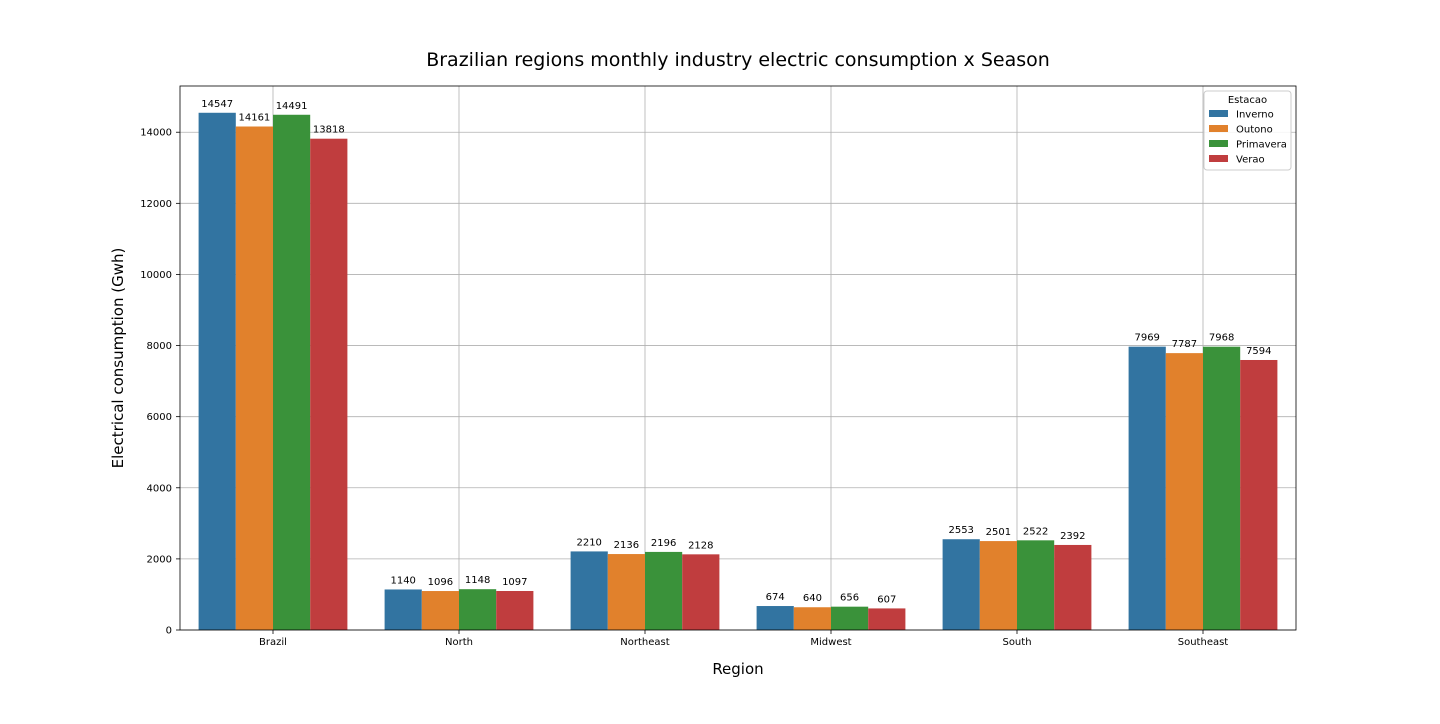 This screenshot has width=1440, height=724. What do you see at coordinates (830, 642) in the screenshot?
I see `x-tick-label: Midwest` at bounding box center [830, 642].